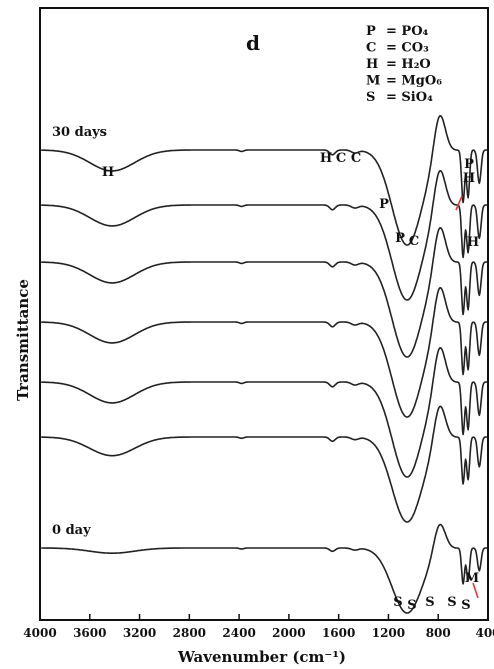 This screenshot has width=494, height=669. Describe the element at coordinates (89, 633) in the screenshot. I see `x-tick-label: 3600` at that location.